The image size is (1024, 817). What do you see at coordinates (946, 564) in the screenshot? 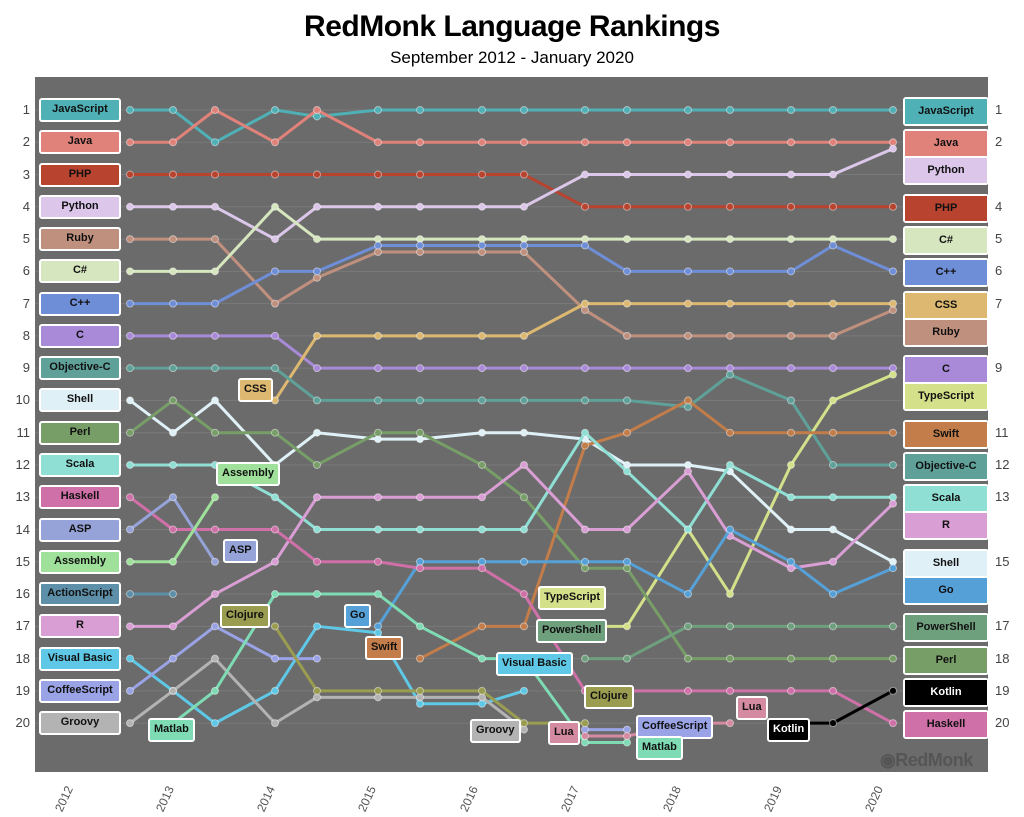
I see `right-label-entry: Shell` at bounding box center [946, 564].